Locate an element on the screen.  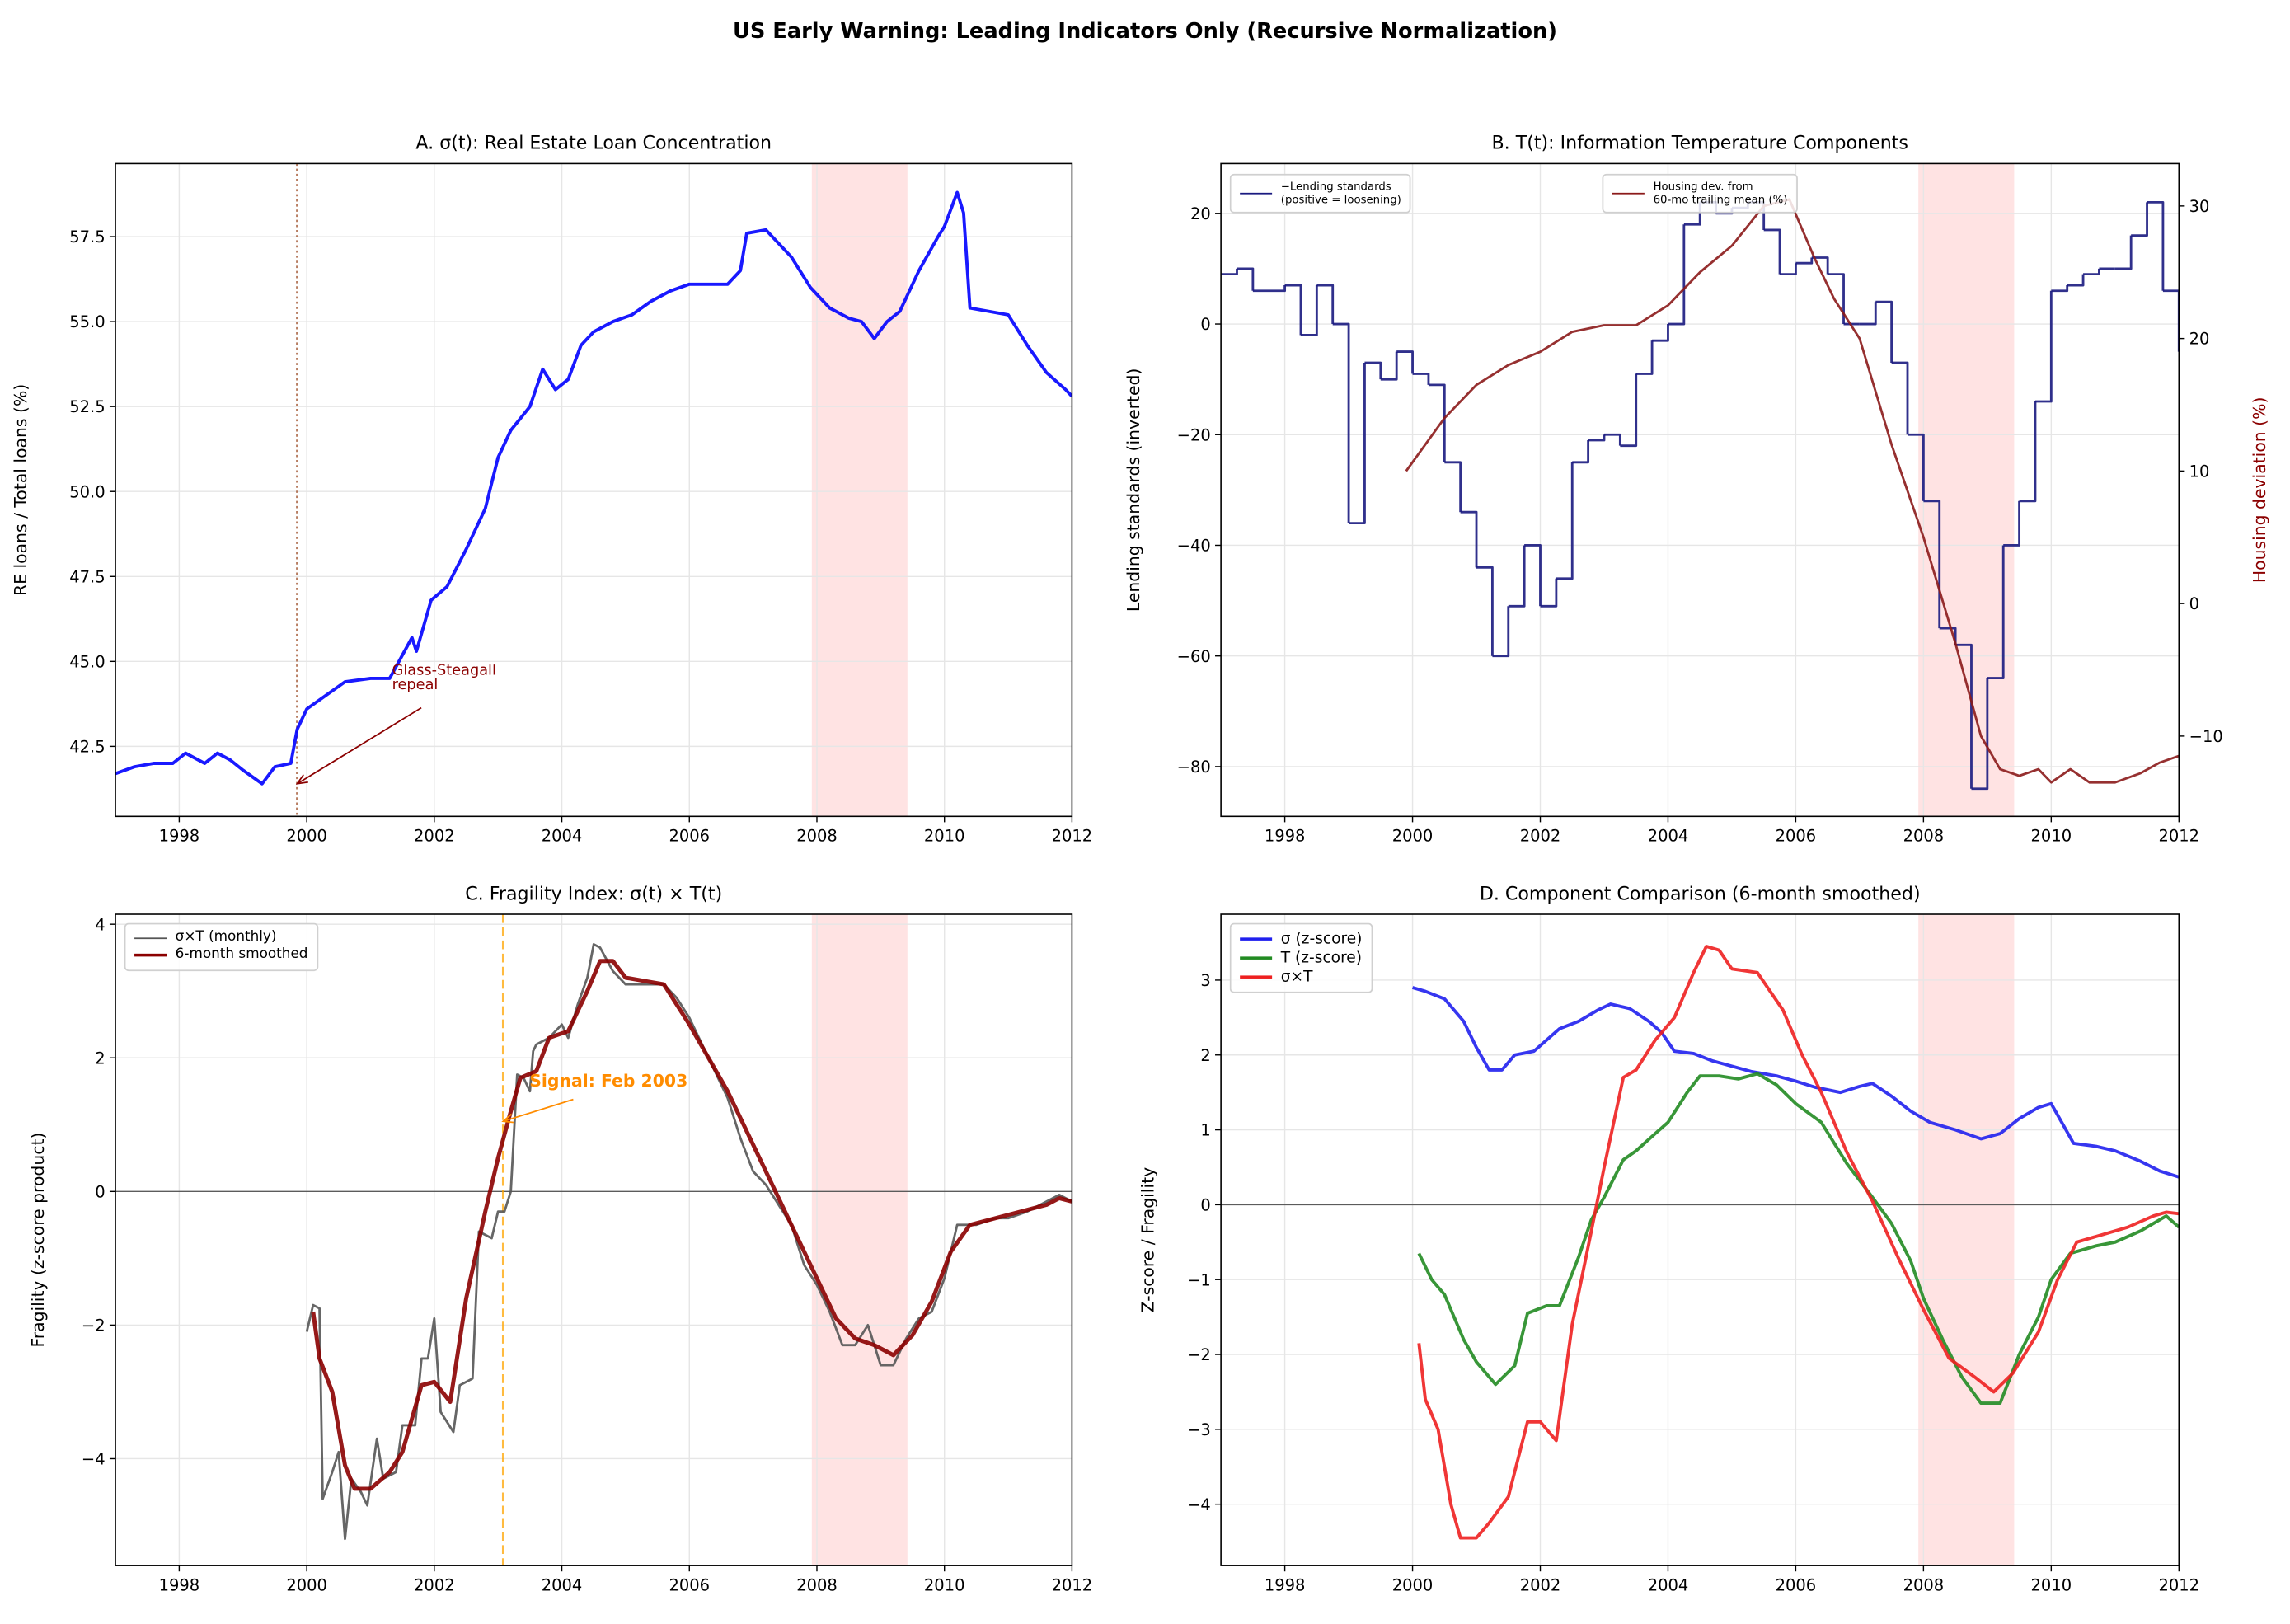
y-tick-label: 4 is located at coordinates (100, 925).